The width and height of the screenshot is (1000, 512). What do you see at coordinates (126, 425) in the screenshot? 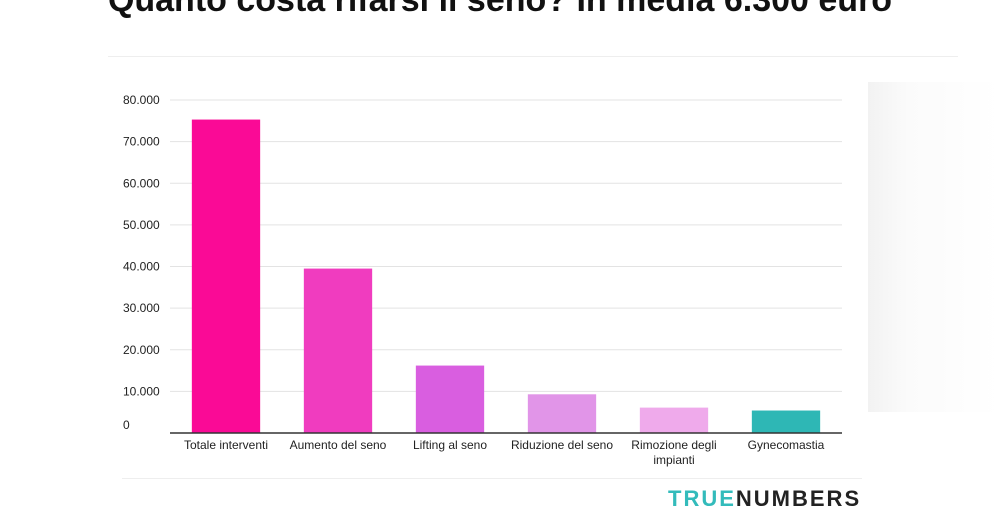
I see `y-tick-label: 0` at bounding box center [126, 425].